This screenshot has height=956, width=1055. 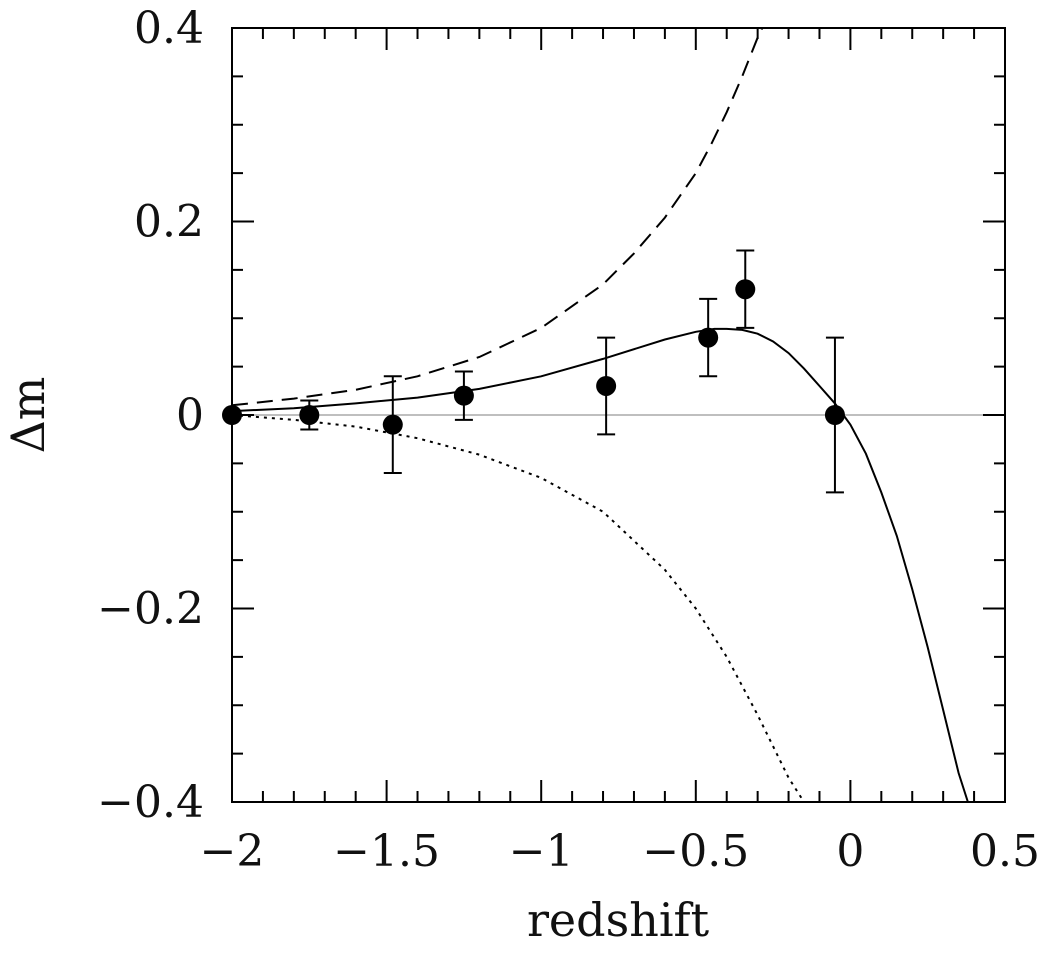 I want to click on x-tick-label: −1, so click(x=541, y=851).